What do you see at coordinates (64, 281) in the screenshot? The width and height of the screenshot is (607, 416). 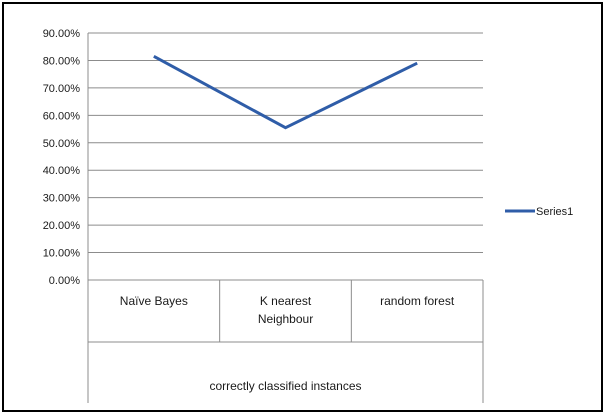 I see `y-tick-label: 0.00%` at bounding box center [64, 281].